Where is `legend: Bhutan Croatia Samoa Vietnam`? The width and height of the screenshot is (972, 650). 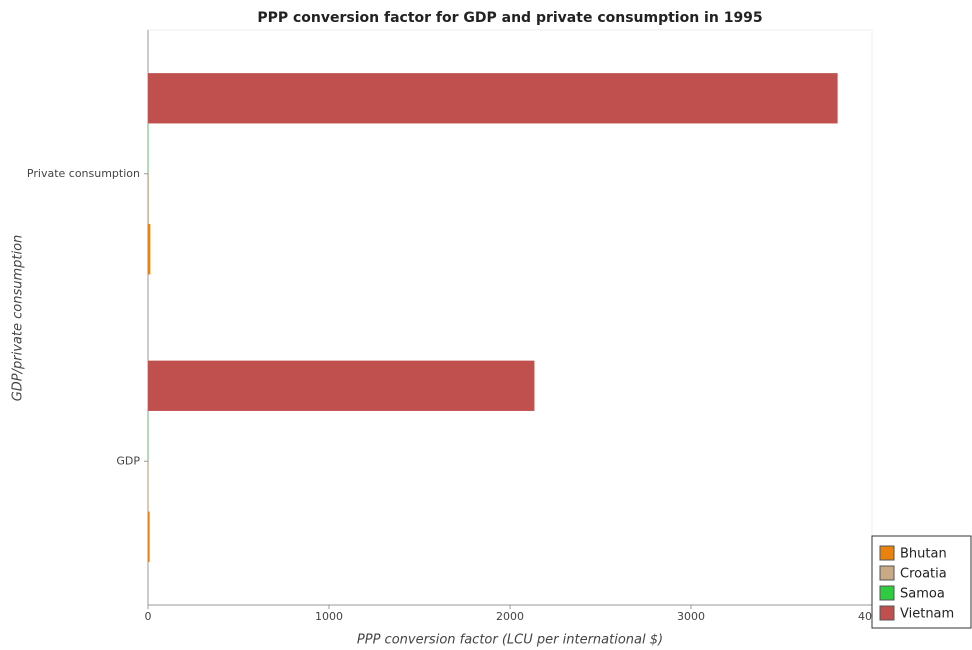 legend: Bhutan Croatia Samoa Vietnam is located at coordinates (921, 582).